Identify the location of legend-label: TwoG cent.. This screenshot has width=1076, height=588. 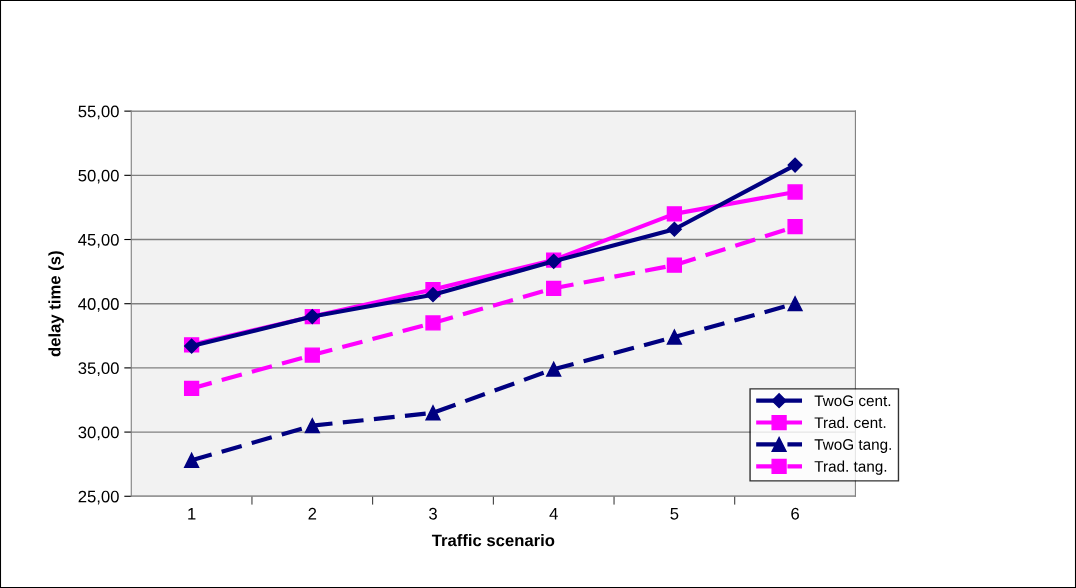
(852, 401).